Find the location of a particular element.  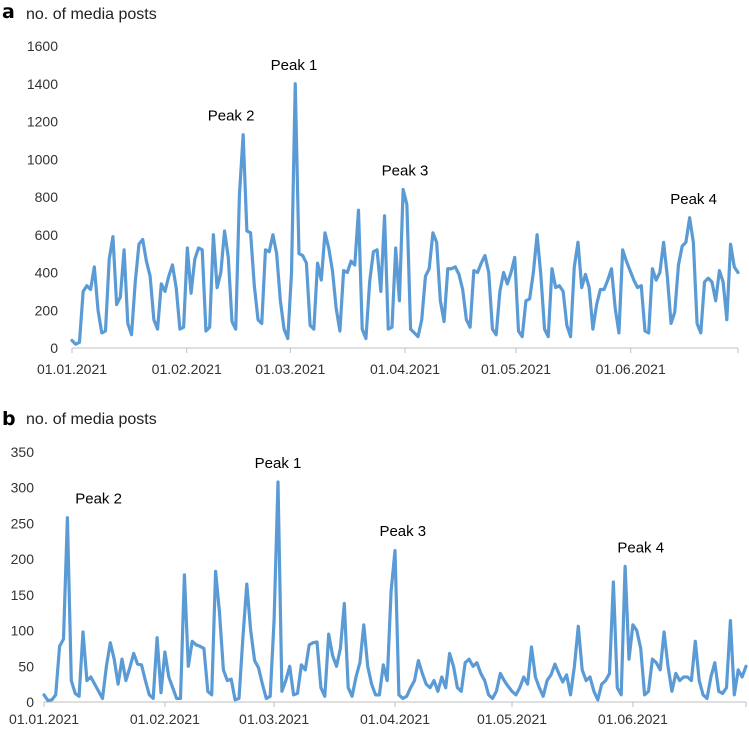

y-tick-label: 1000 is located at coordinates (42, 159).